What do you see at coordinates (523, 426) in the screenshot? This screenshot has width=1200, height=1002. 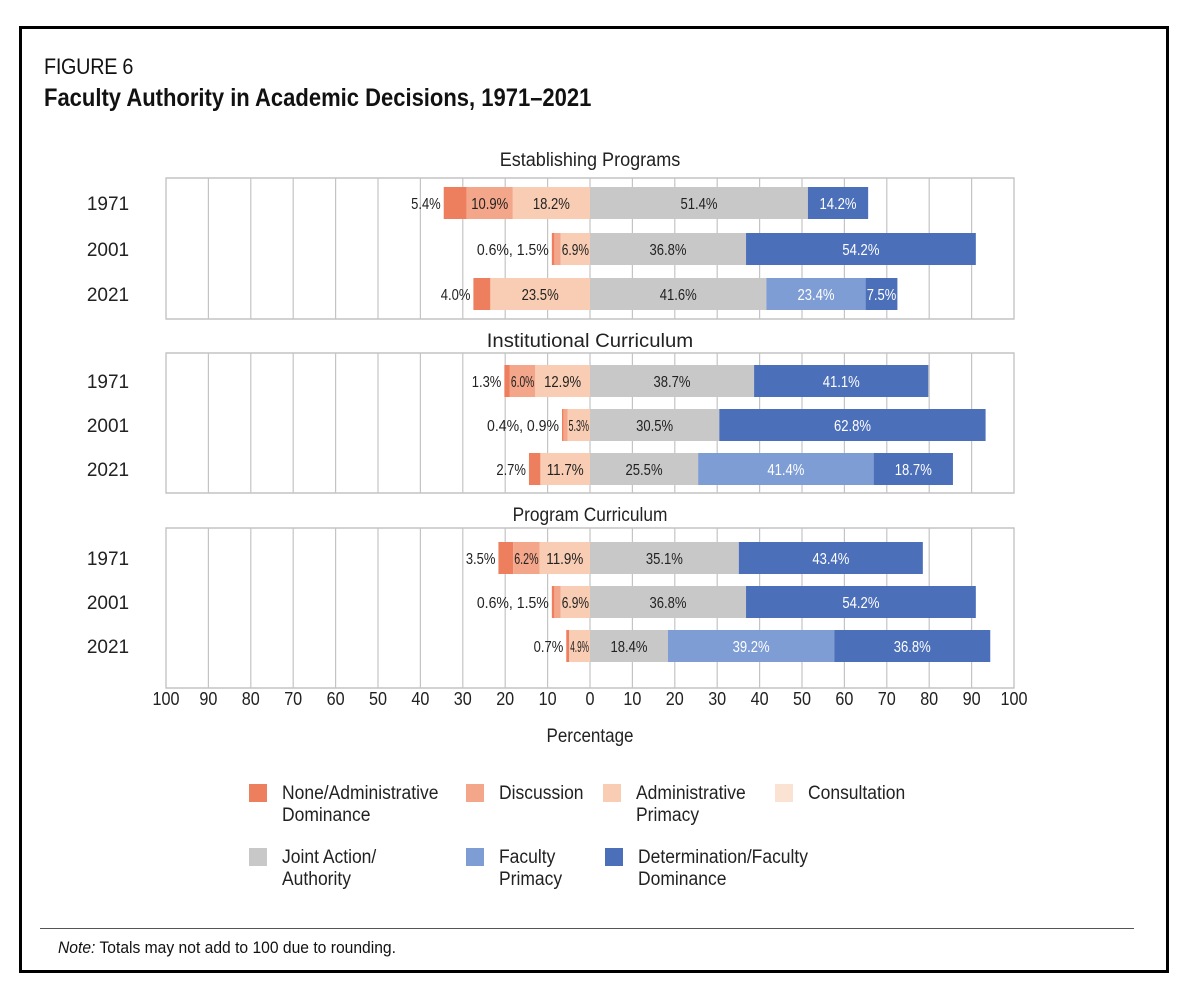 I see `data-label-small: 0.4%, 0.9%` at bounding box center [523, 426].